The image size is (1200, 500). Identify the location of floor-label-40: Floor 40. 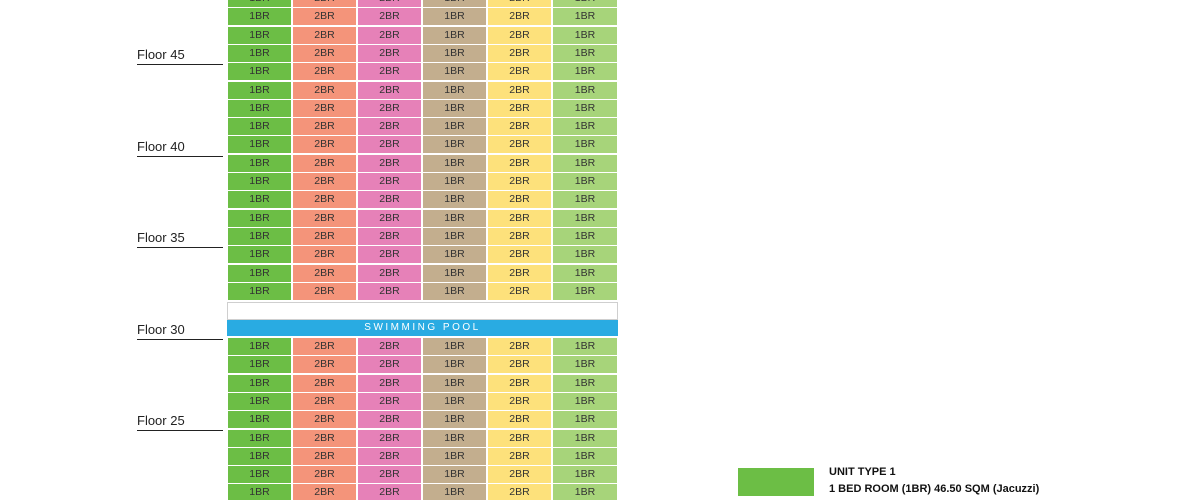
(180, 148).